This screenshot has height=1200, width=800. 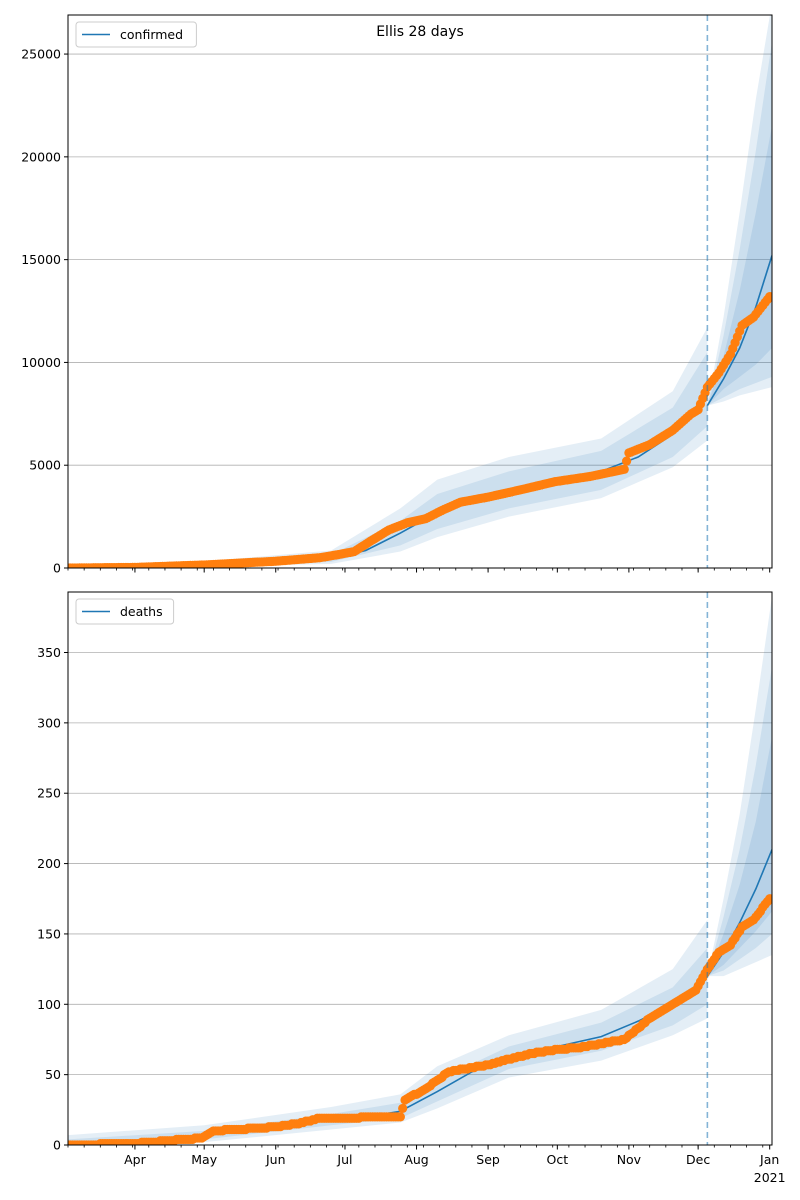 I want to click on y-tick-label: 150, so click(x=49, y=933).